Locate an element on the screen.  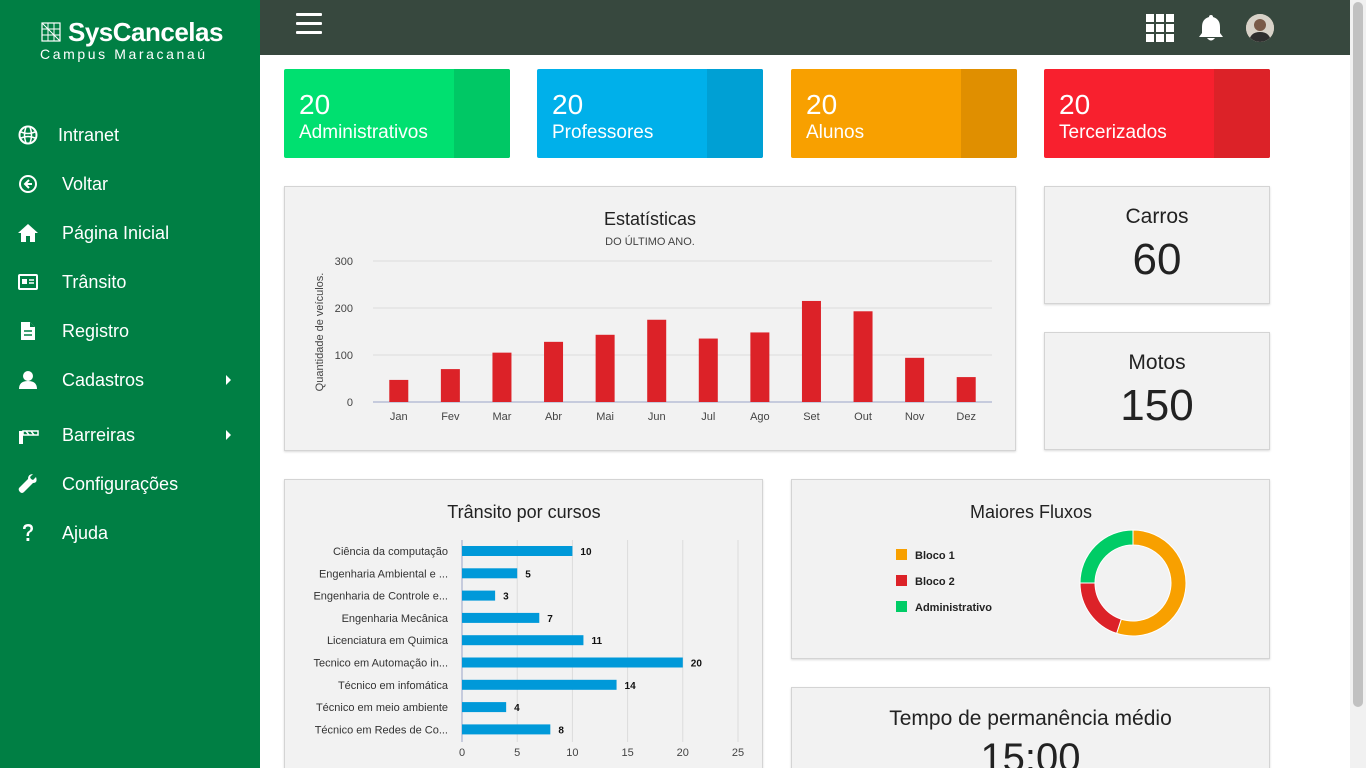
data-label: 14 is located at coordinates (631, 686).